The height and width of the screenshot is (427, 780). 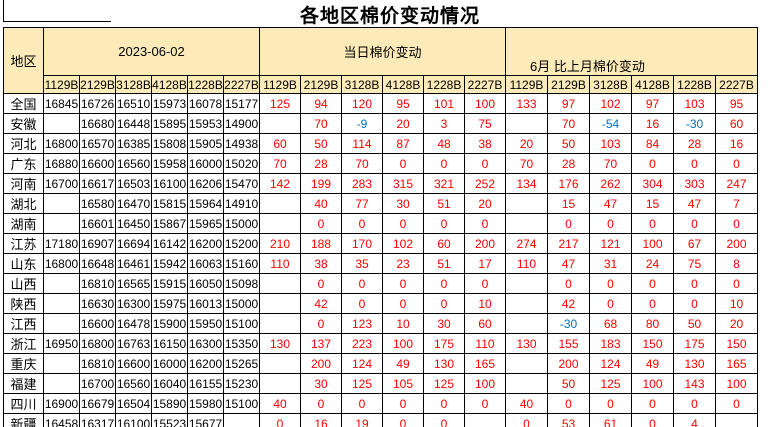 What do you see at coordinates (403, 103) in the screenshot?
I see `daily-change-cell: 95` at bounding box center [403, 103].